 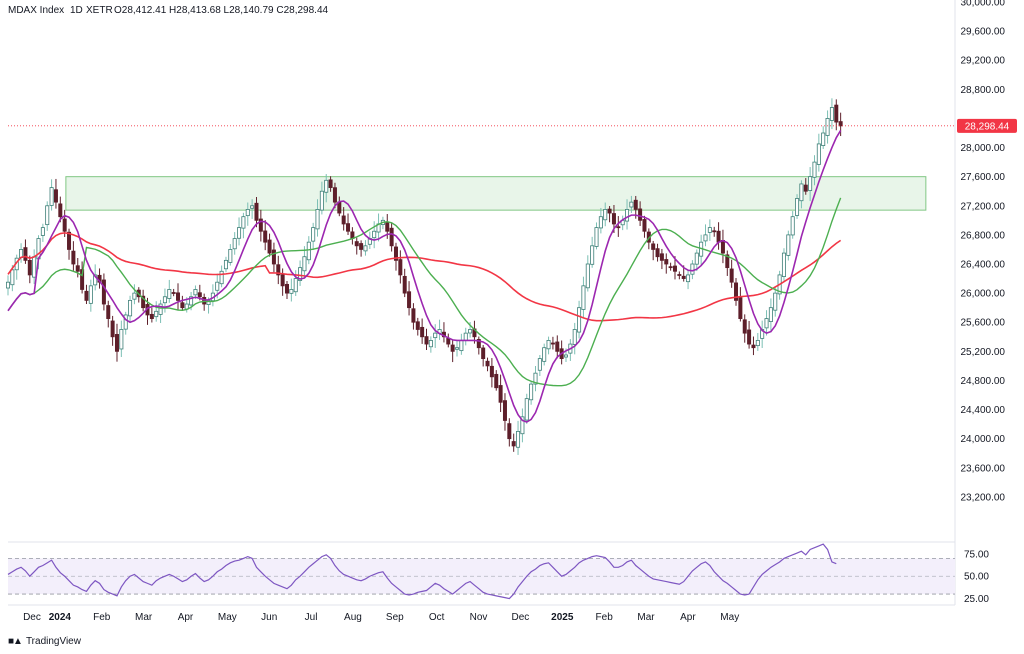 What do you see at coordinates (983, 32) in the screenshot?
I see `price-tick-label: 29,600.00` at bounding box center [983, 32].